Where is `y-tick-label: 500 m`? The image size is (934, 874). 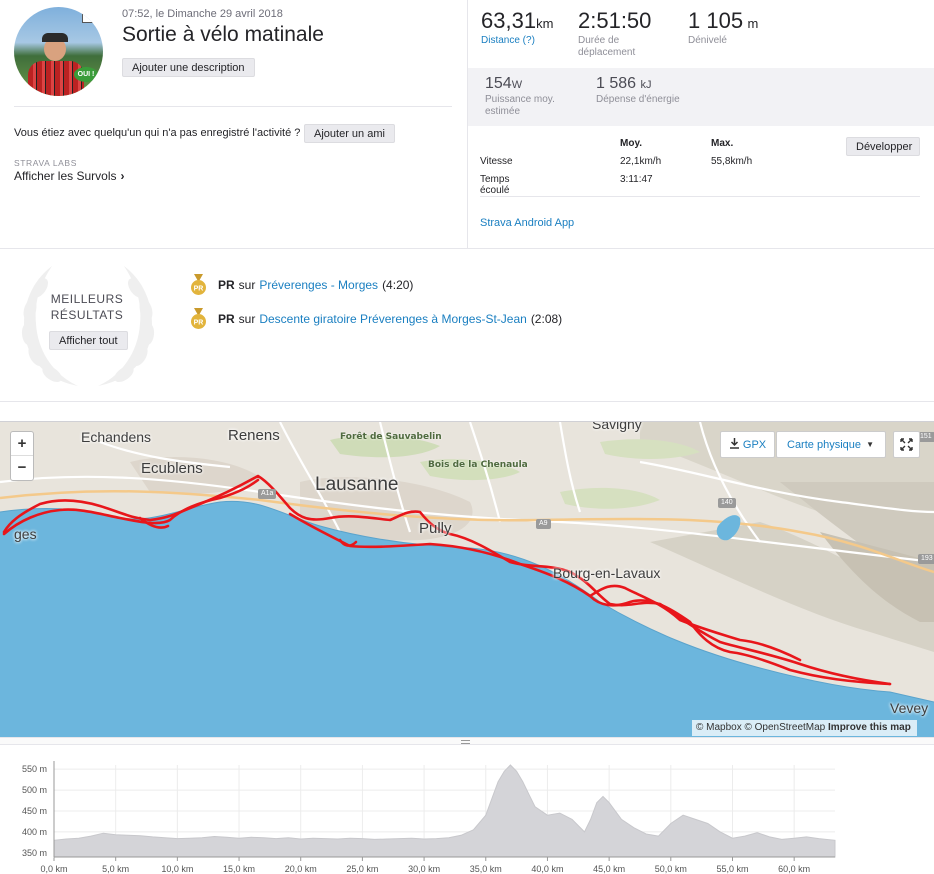 y-tick-label: 500 m is located at coordinates (34, 790).